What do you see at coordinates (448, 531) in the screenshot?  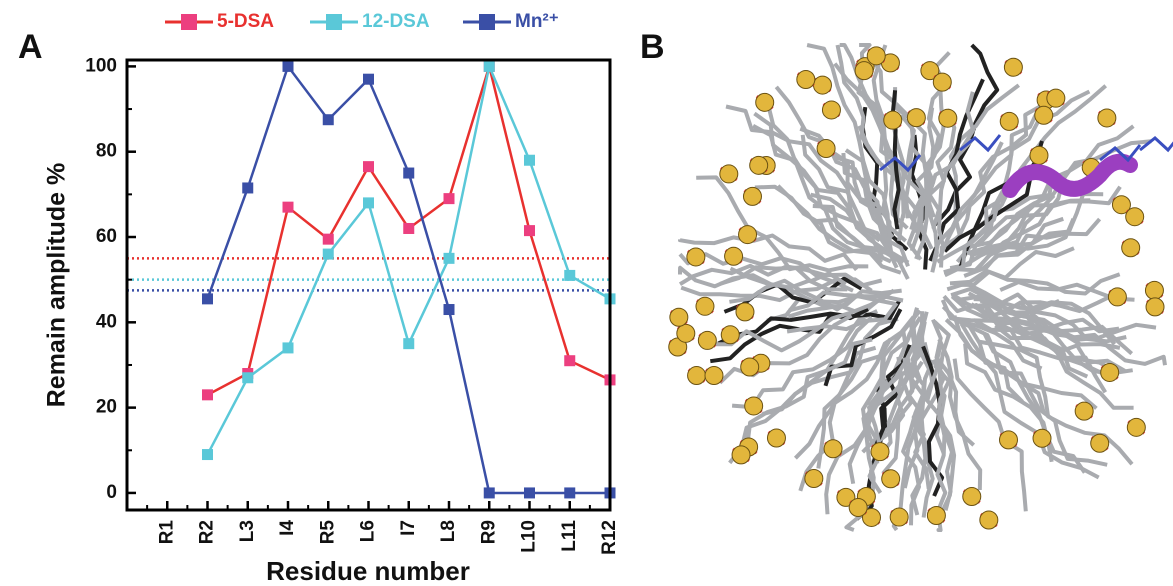 I see `x-tick-label: L8` at bounding box center [448, 531].